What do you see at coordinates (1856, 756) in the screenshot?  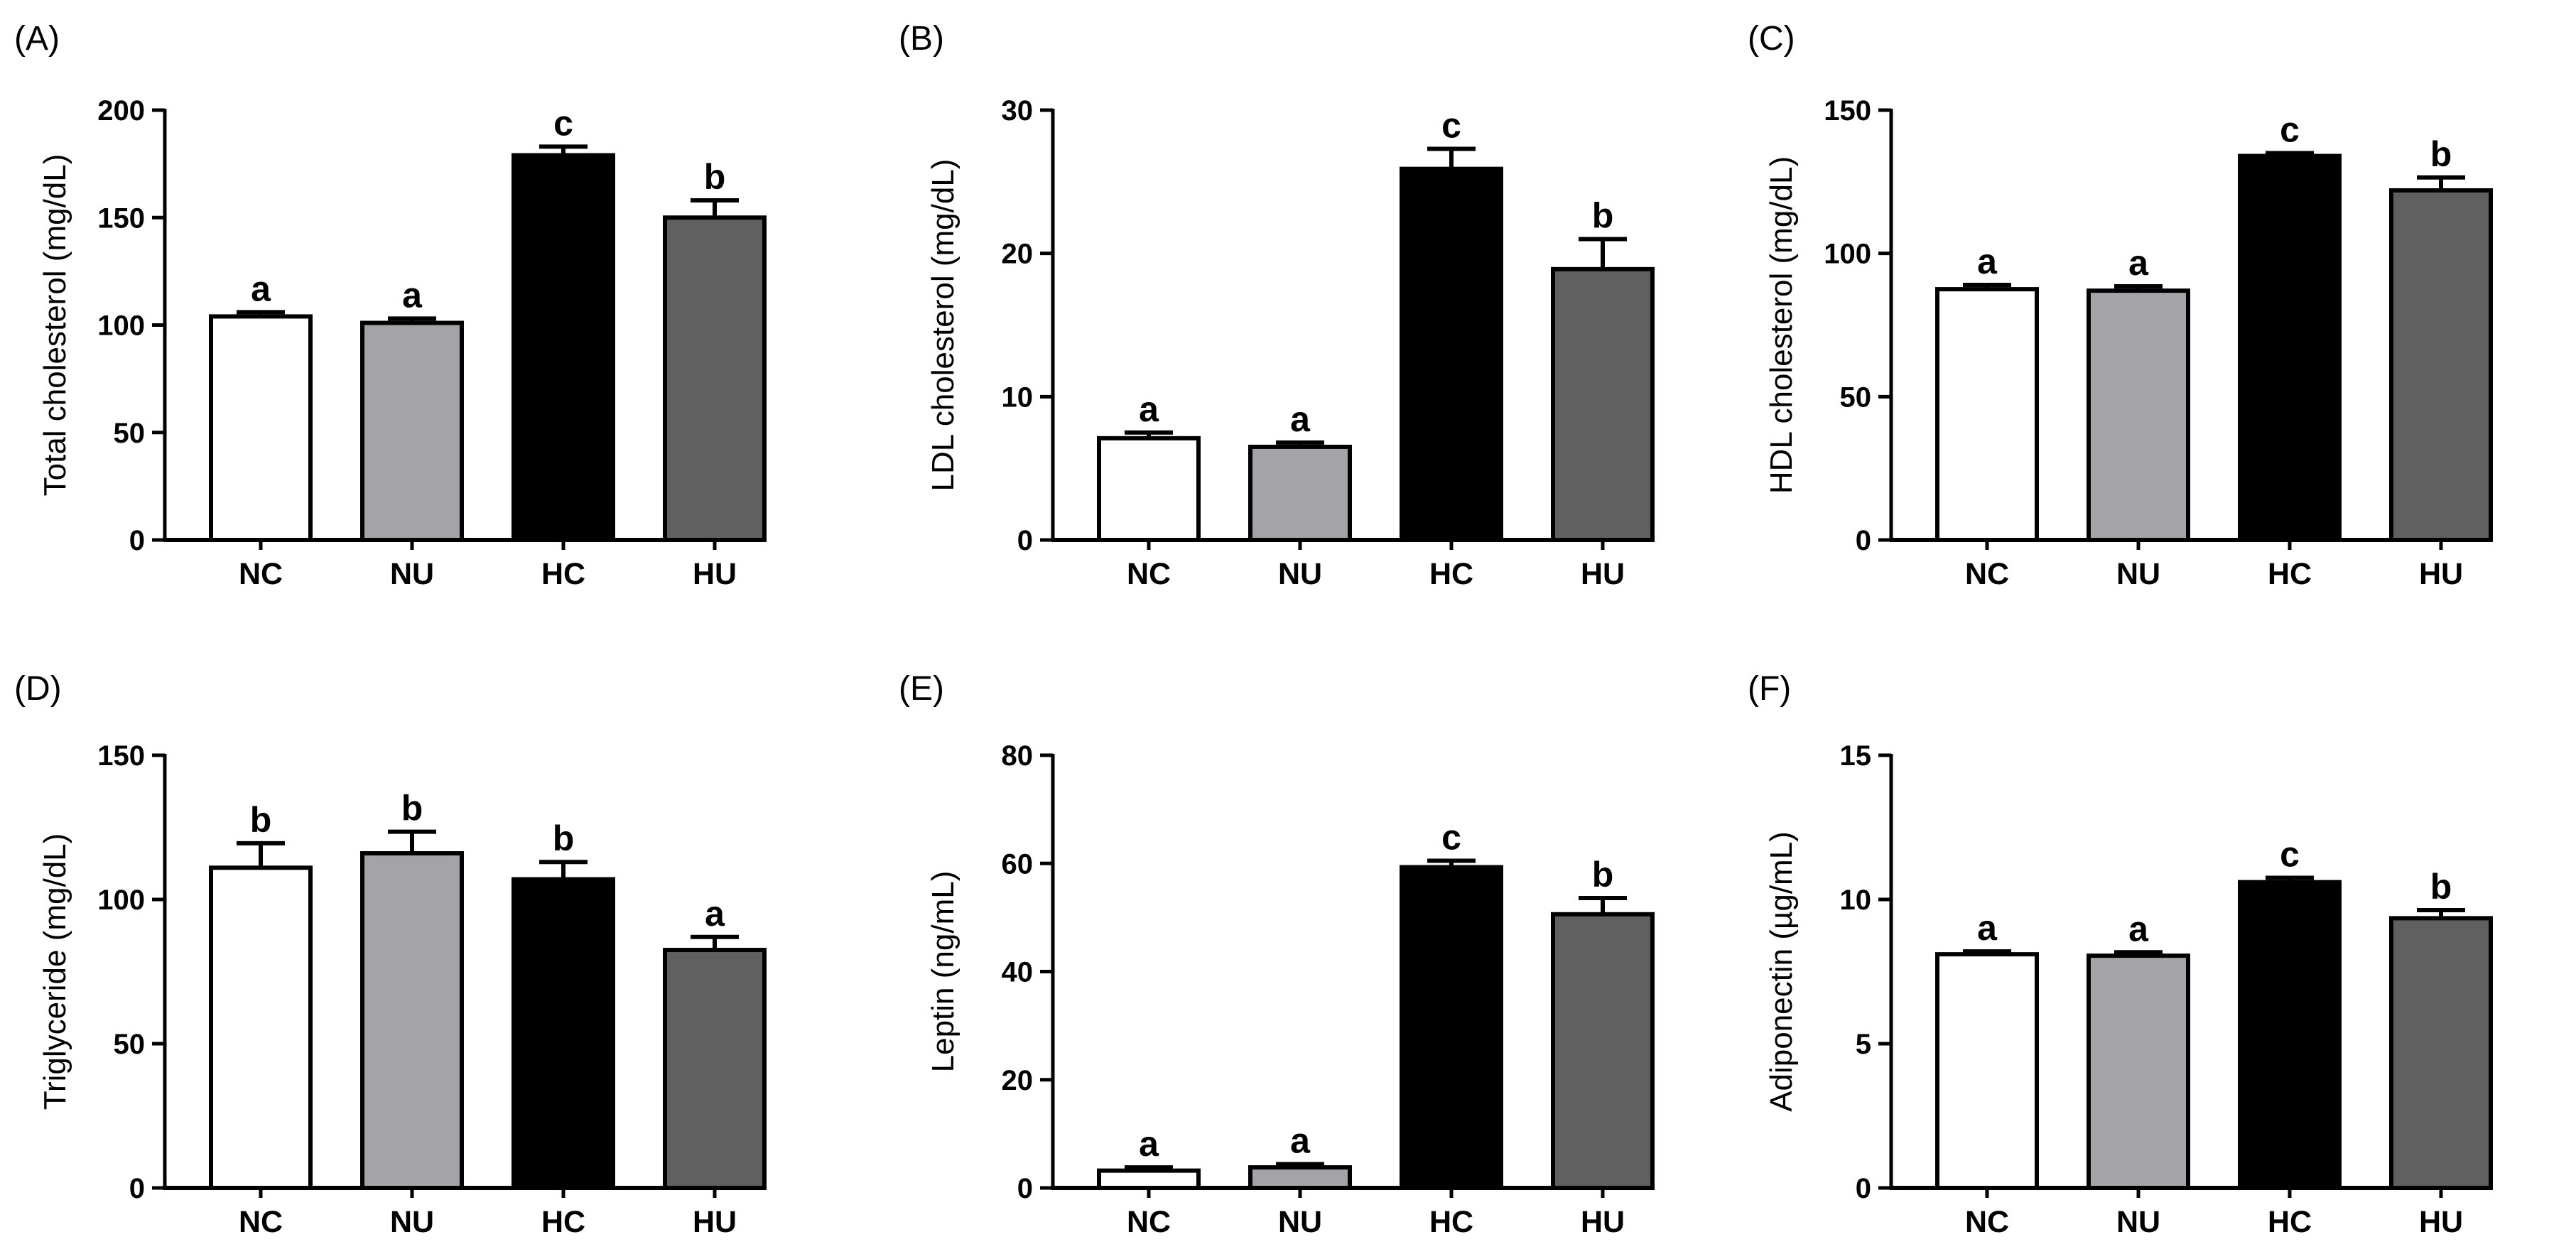 I see `y-tick-label: 15` at bounding box center [1856, 756].